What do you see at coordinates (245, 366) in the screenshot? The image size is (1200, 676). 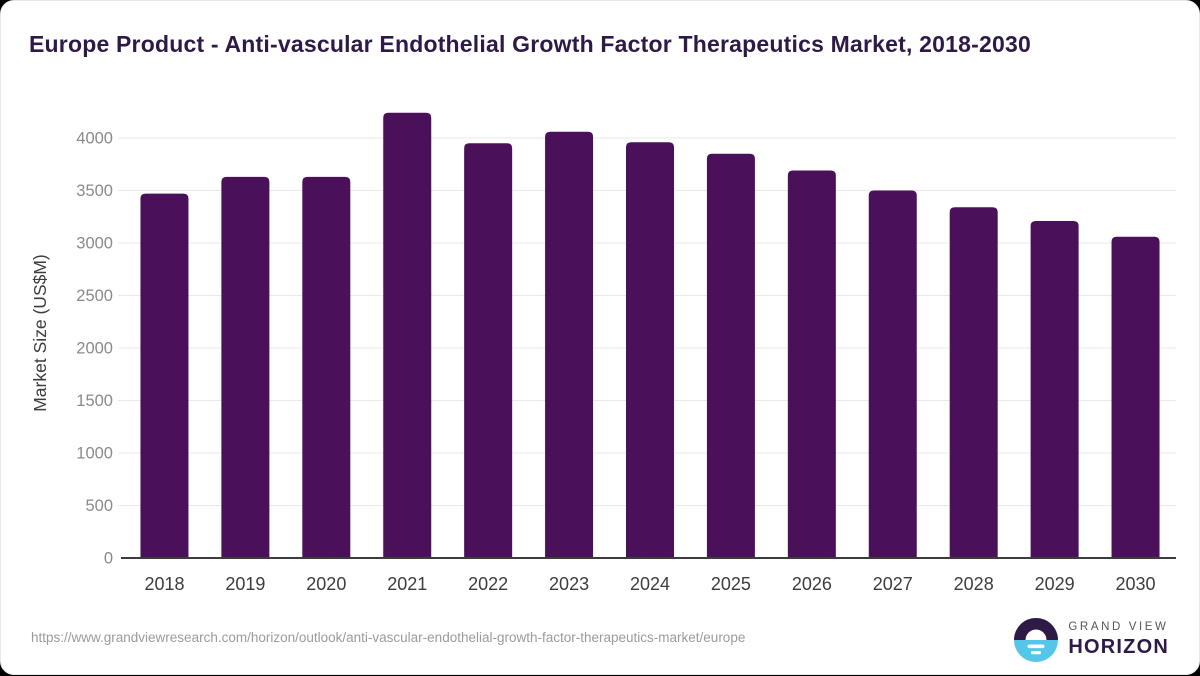 I see `bar-2019` at bounding box center [245, 366].